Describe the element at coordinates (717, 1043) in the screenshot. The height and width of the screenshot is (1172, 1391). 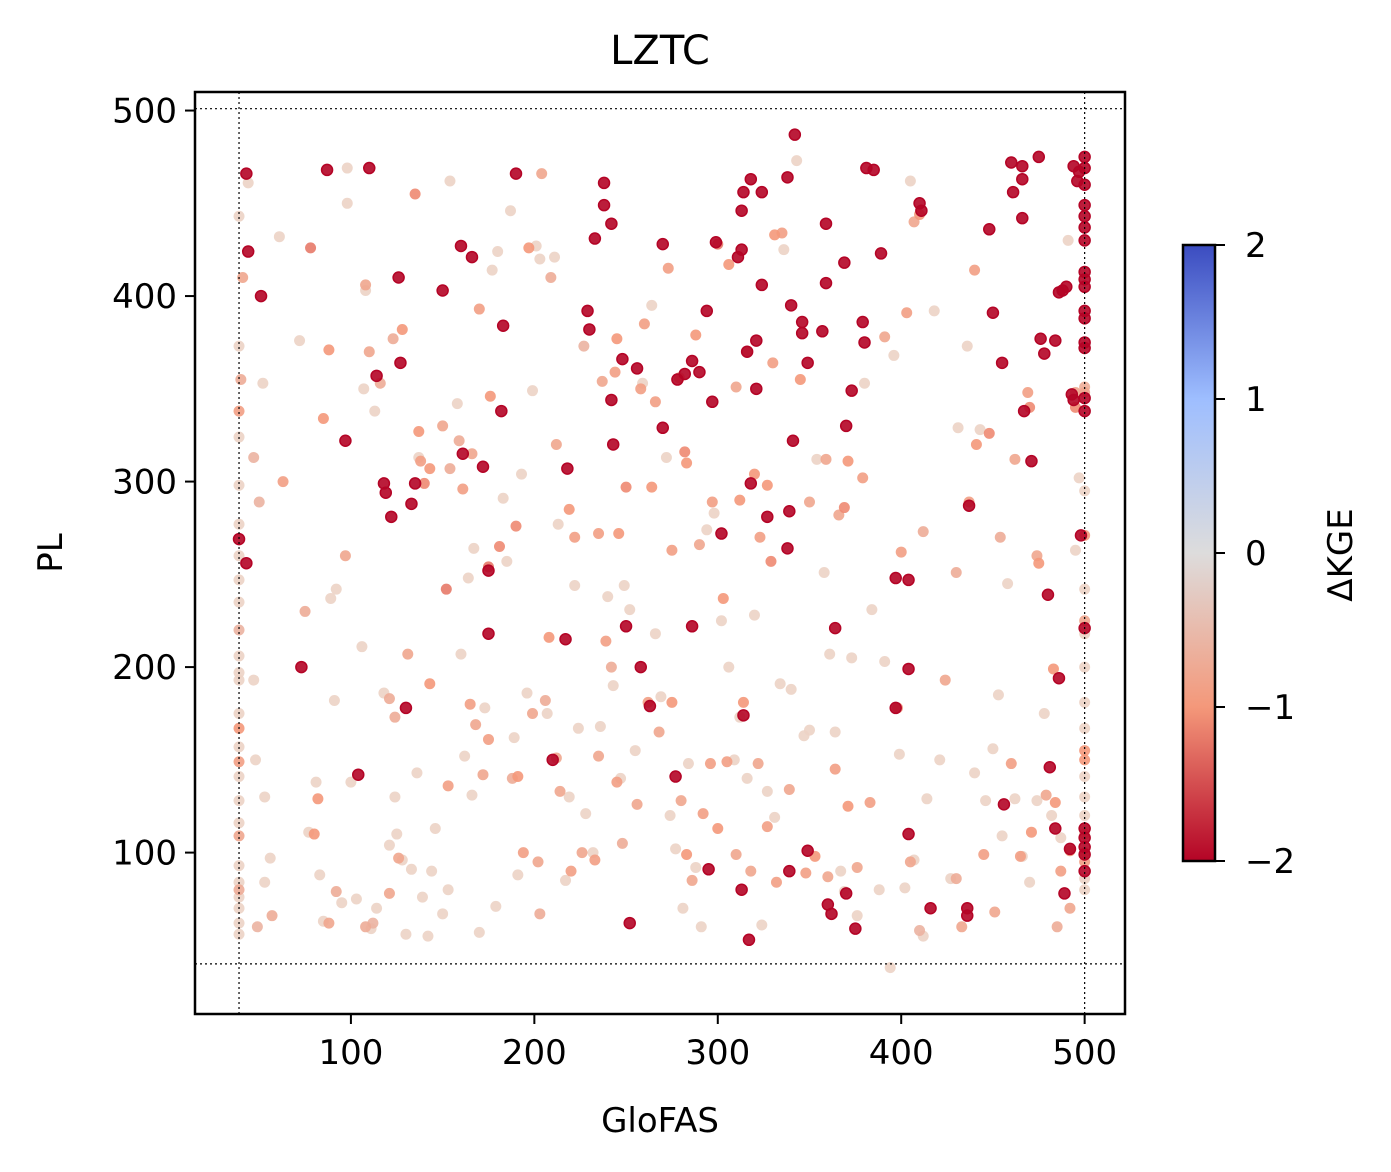
I see `x-axis: 100 200 300 400 500` at that location.